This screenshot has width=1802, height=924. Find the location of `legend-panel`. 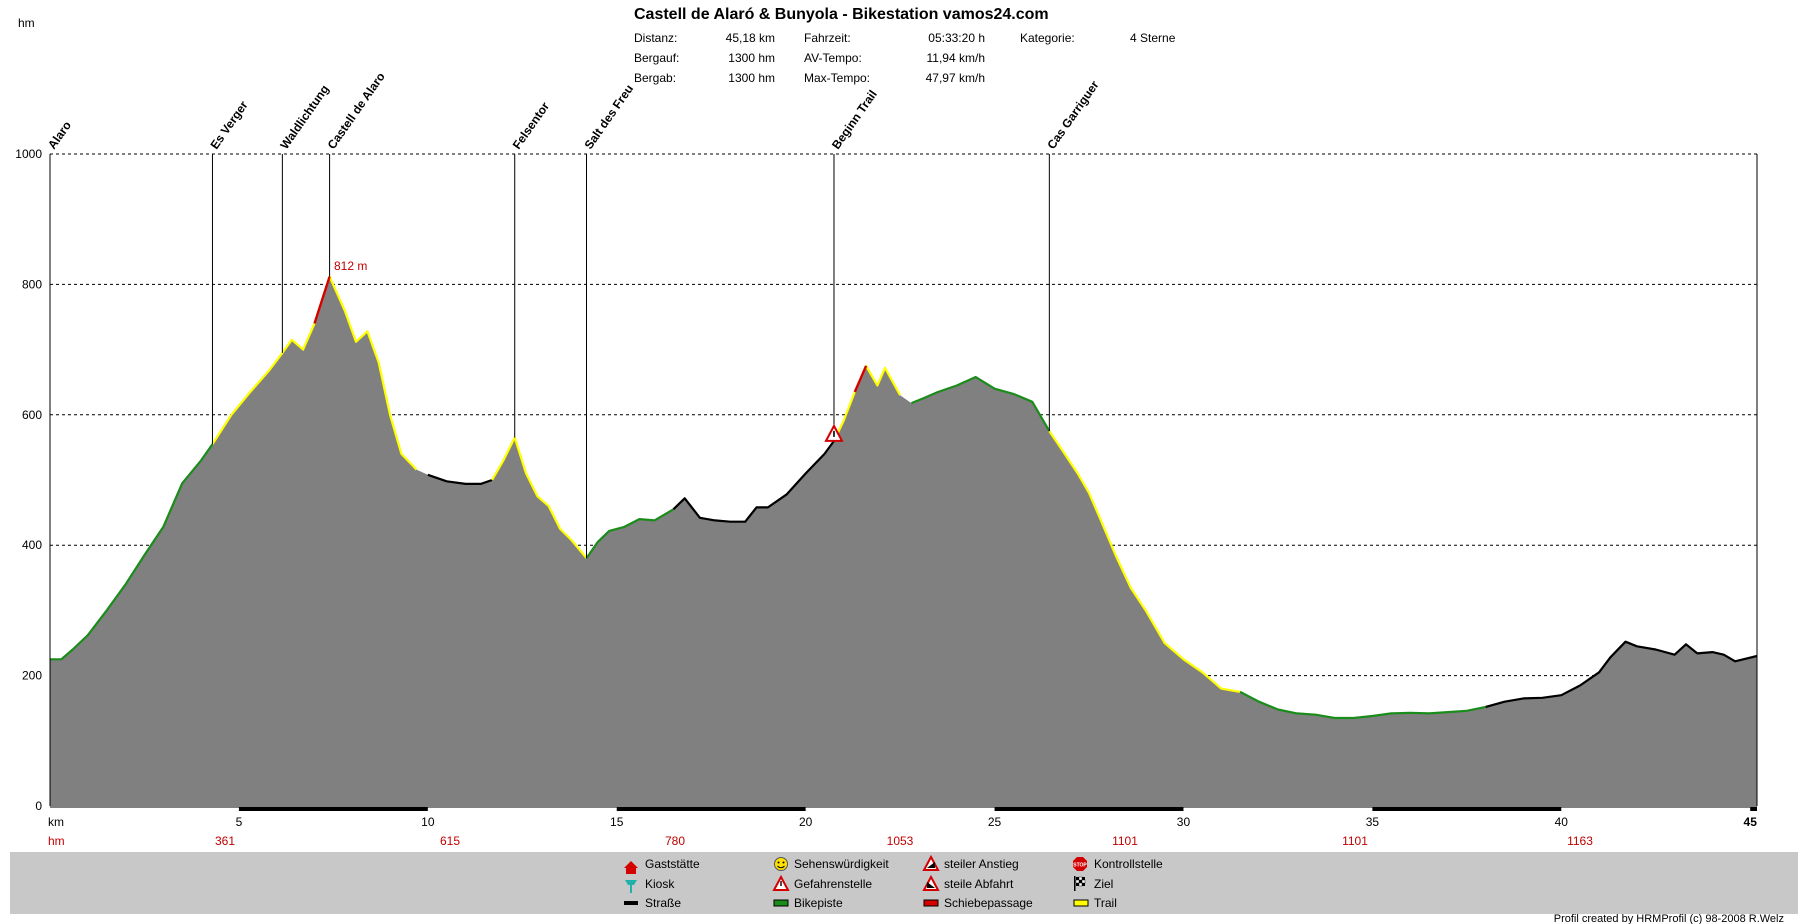

legend-panel is located at coordinates (904, 883).